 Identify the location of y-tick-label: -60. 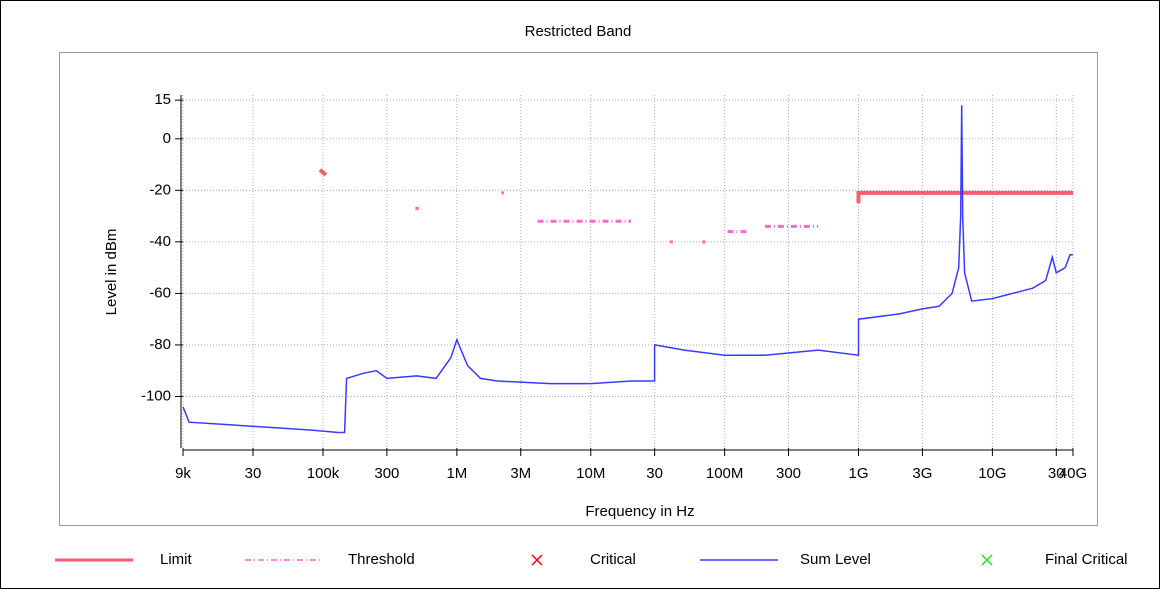
(160, 292).